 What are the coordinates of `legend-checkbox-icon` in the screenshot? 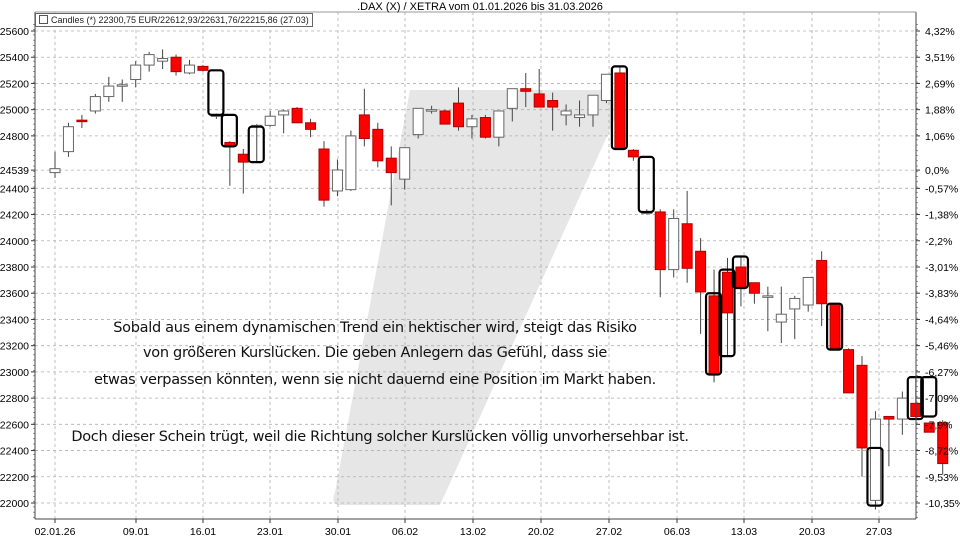 It's located at (43, 19).